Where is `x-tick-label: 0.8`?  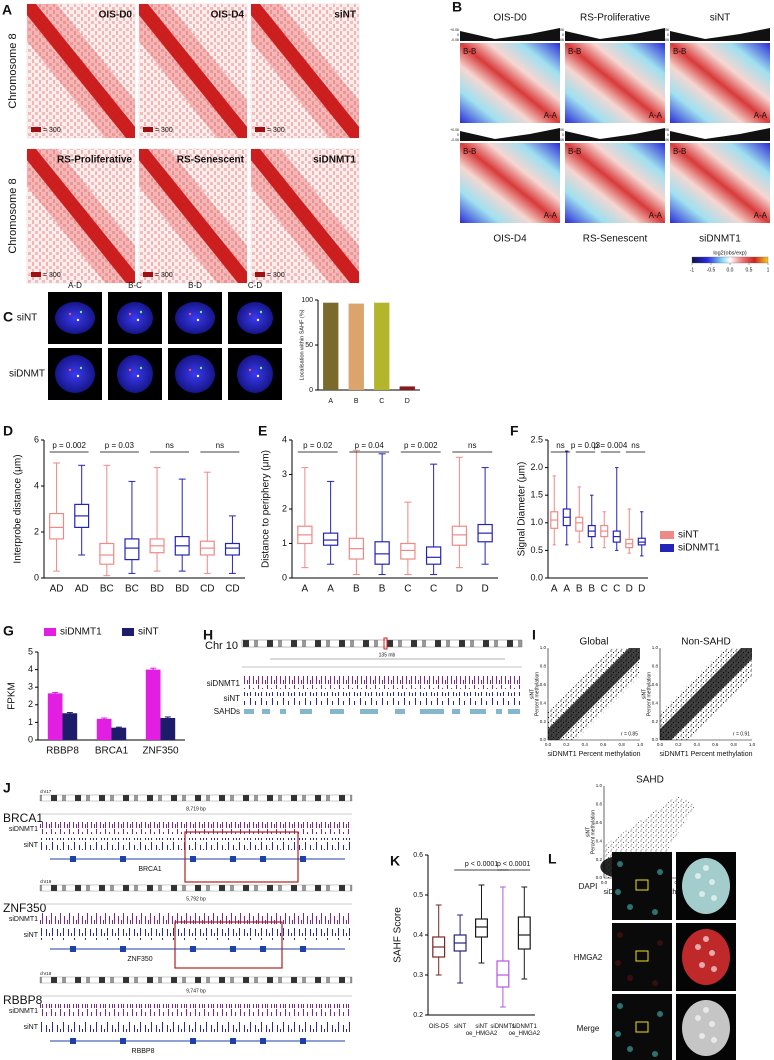 x-tick-label: 0.8 is located at coordinates (621, 744).